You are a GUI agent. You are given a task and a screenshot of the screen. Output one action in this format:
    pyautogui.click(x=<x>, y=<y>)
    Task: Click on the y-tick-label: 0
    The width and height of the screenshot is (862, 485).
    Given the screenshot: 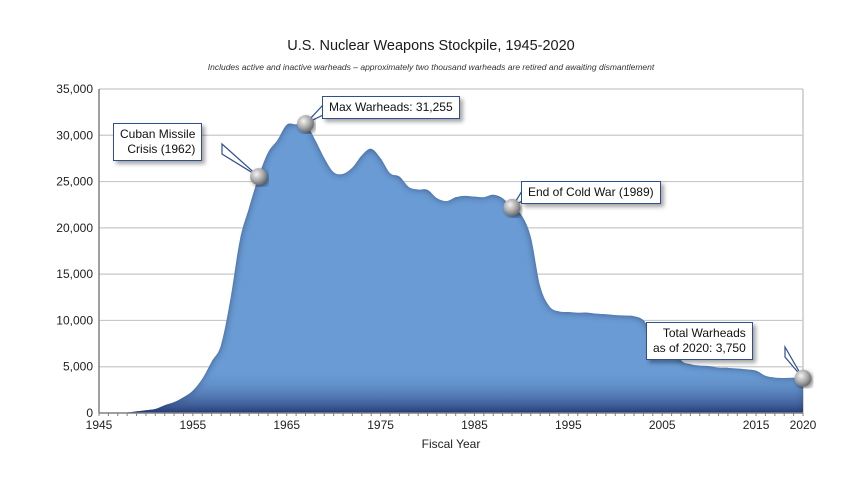 What is the action you would take?
    pyautogui.click(x=89, y=413)
    